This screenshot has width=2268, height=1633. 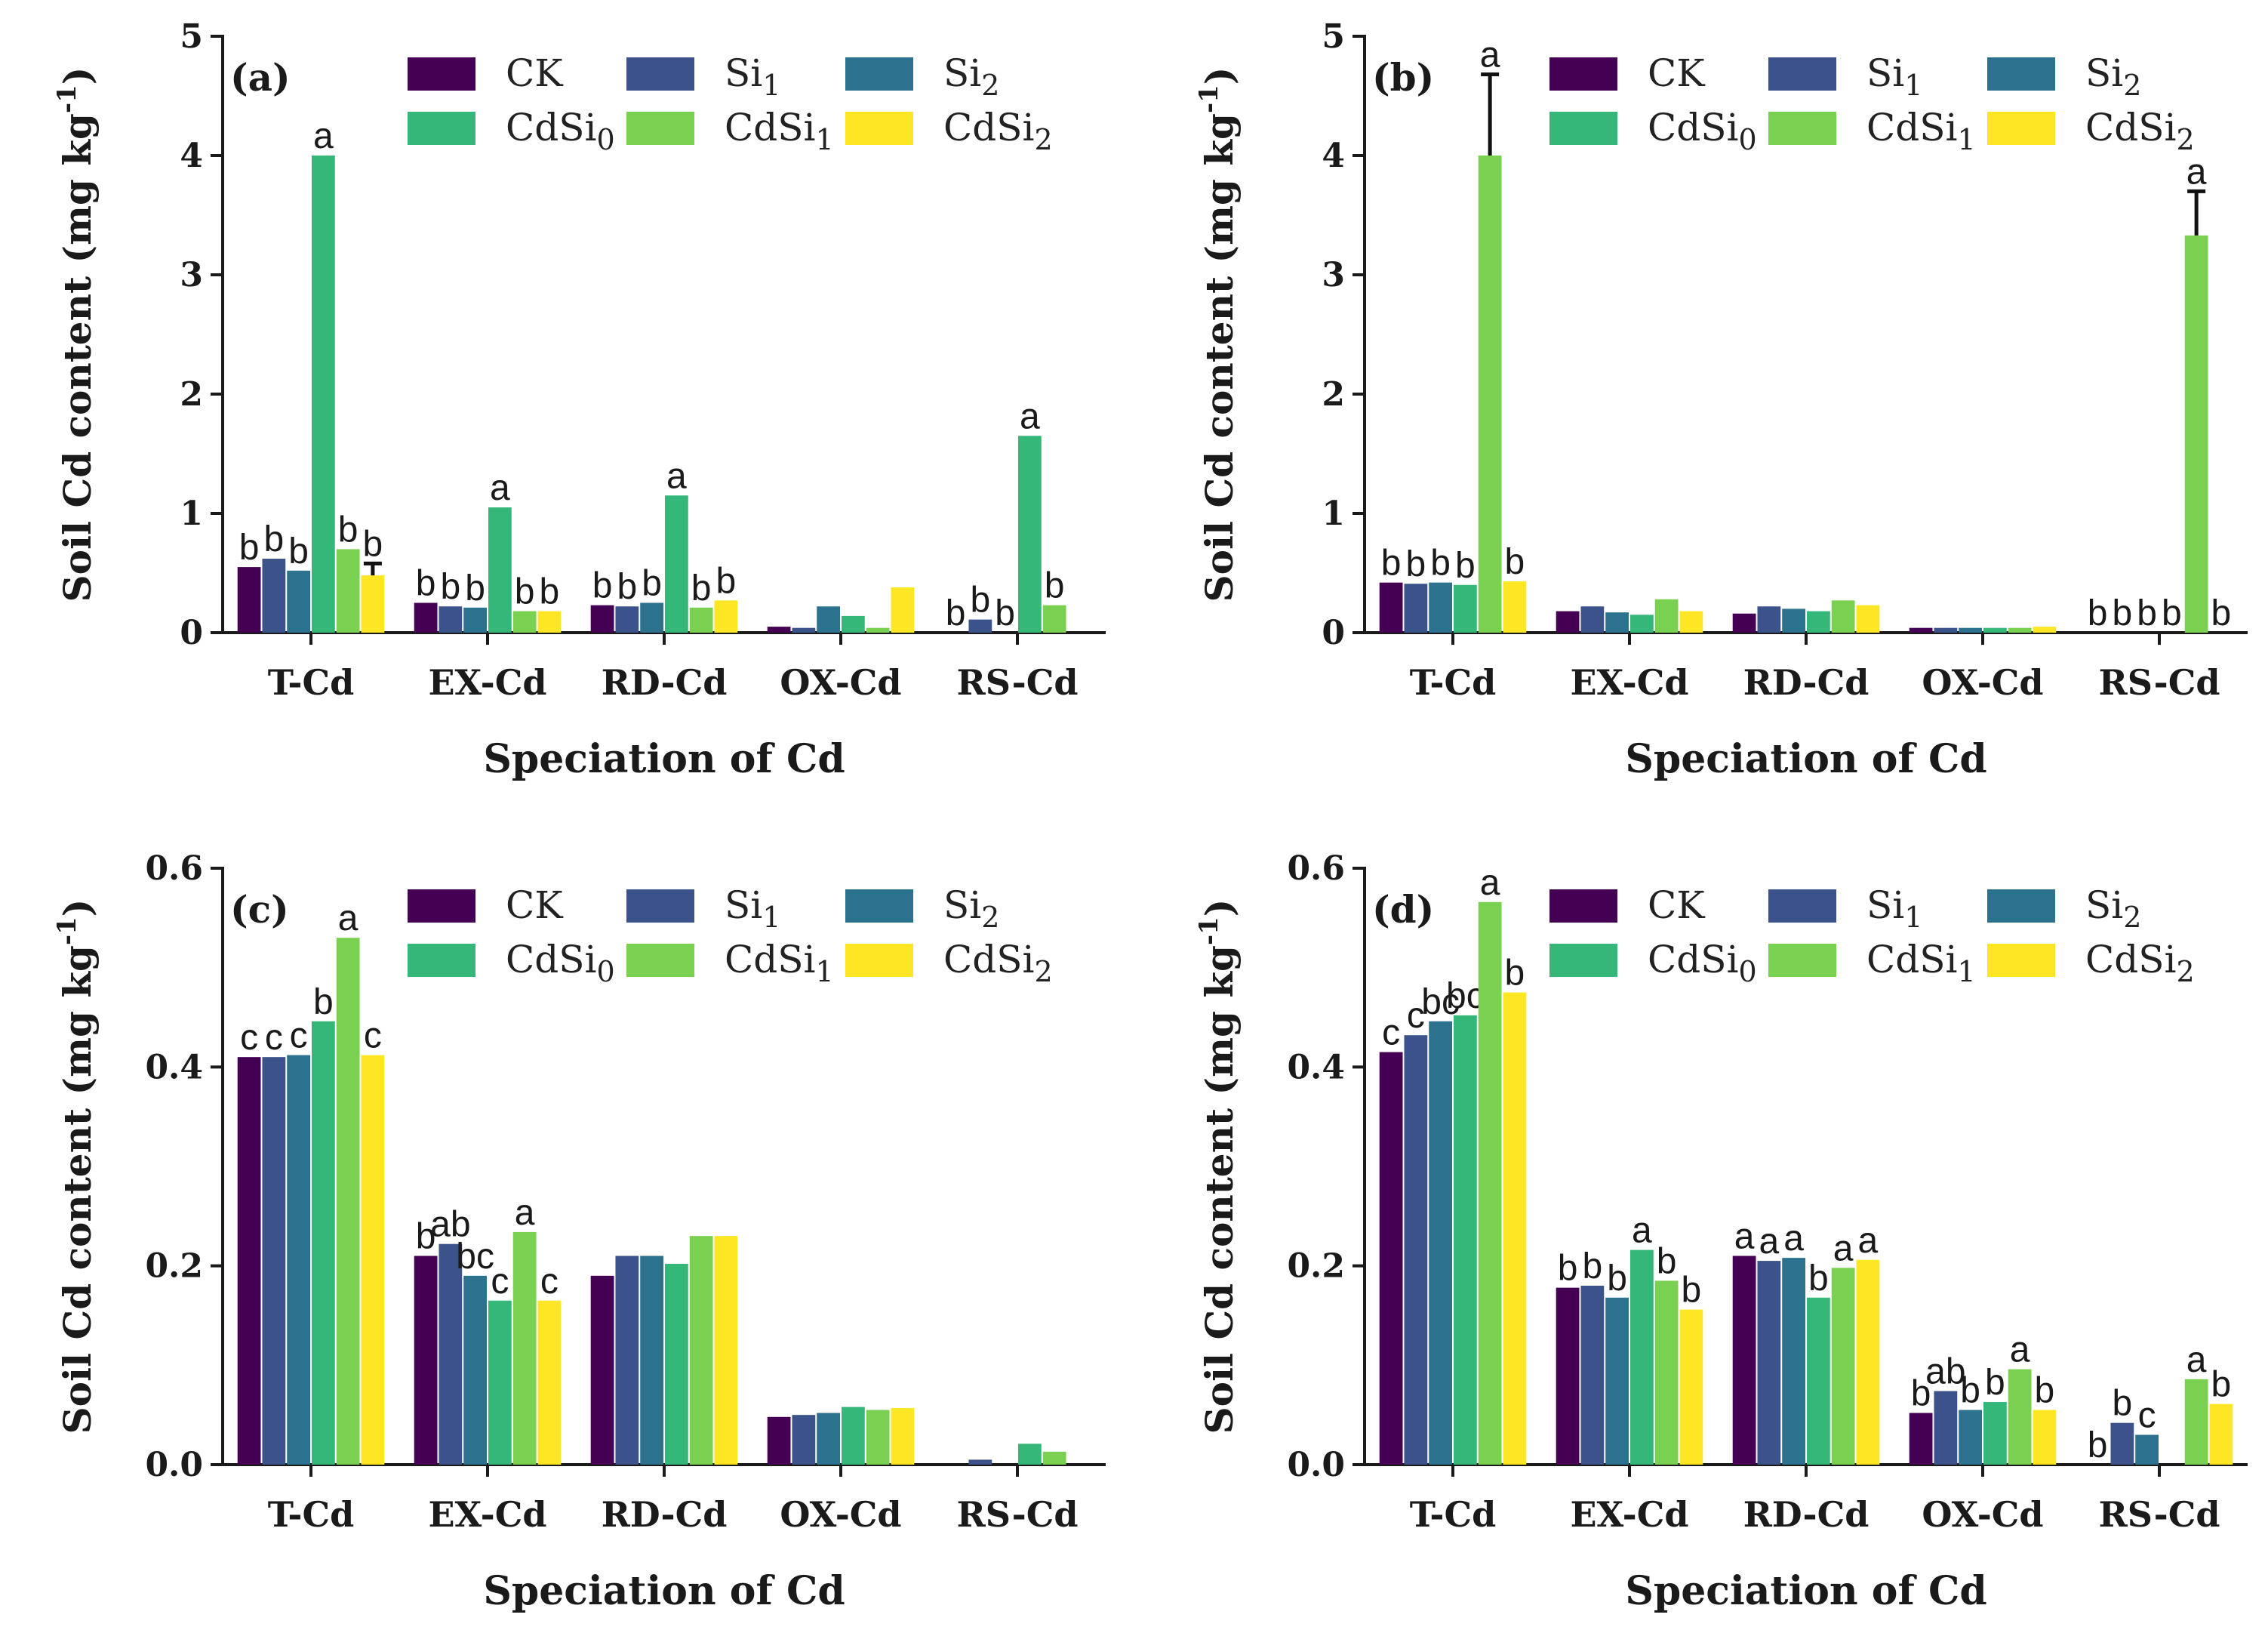 What do you see at coordinates (1333, 633) in the screenshot?
I see `y-tick-label: 0` at bounding box center [1333, 633].